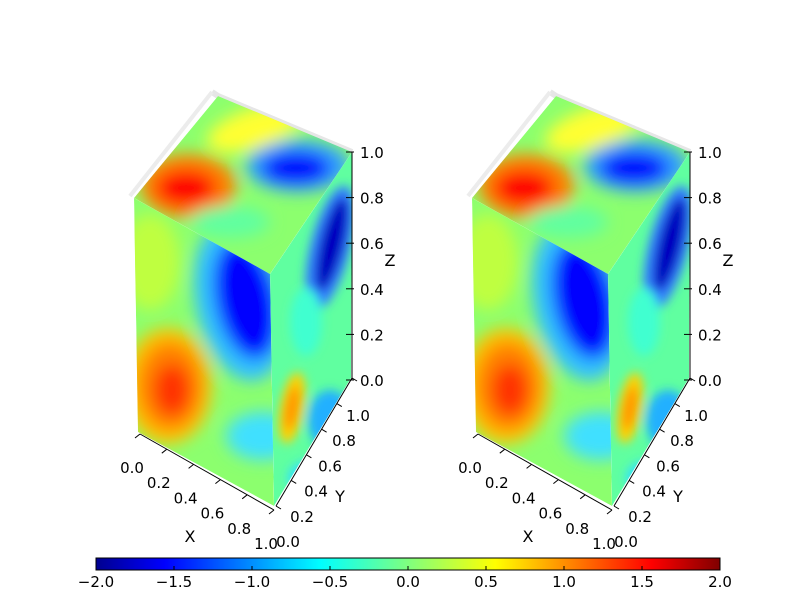 This screenshot has height=600, width=800. I want to click on colorbar-tick-label: 2.0, so click(720, 582).